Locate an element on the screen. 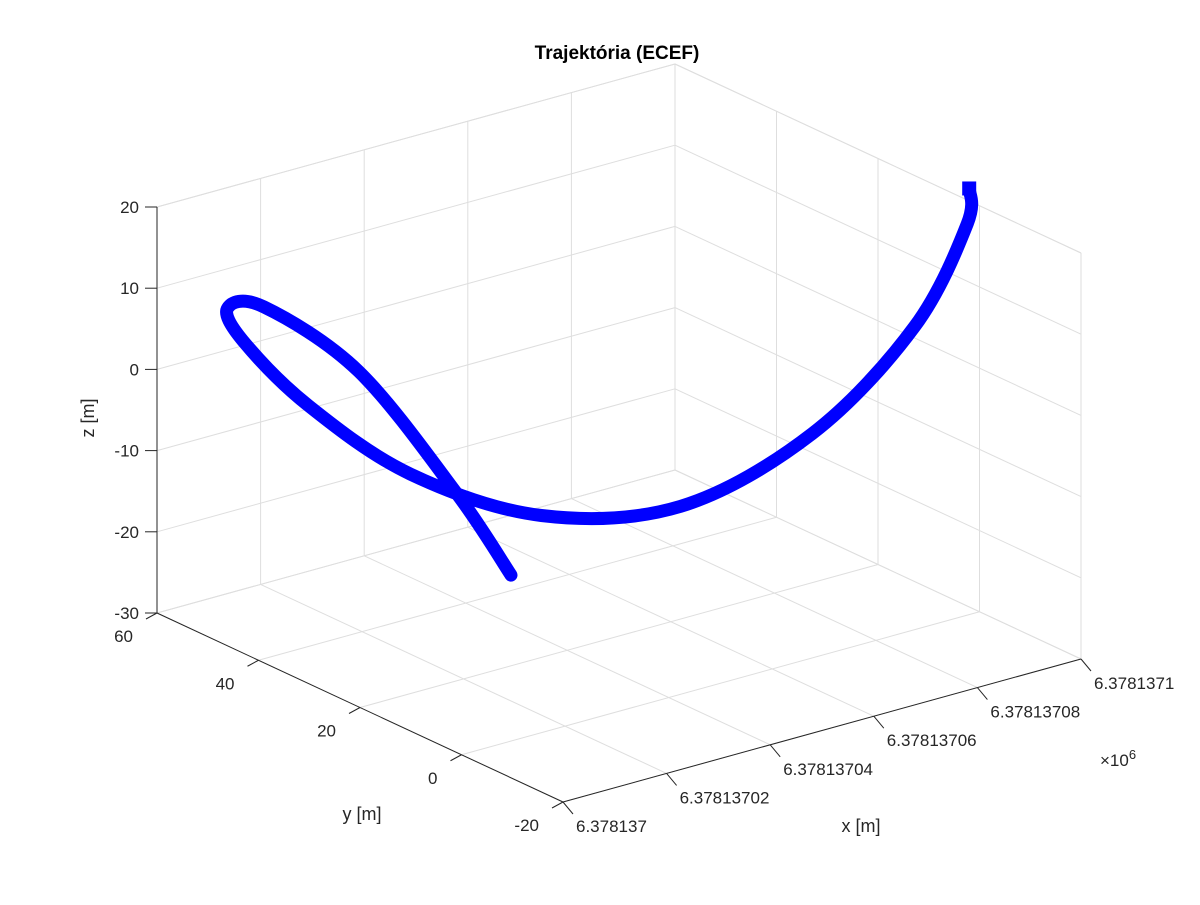 This screenshot has height=905, width=1200. x-axis-line is located at coordinates (822, 730).